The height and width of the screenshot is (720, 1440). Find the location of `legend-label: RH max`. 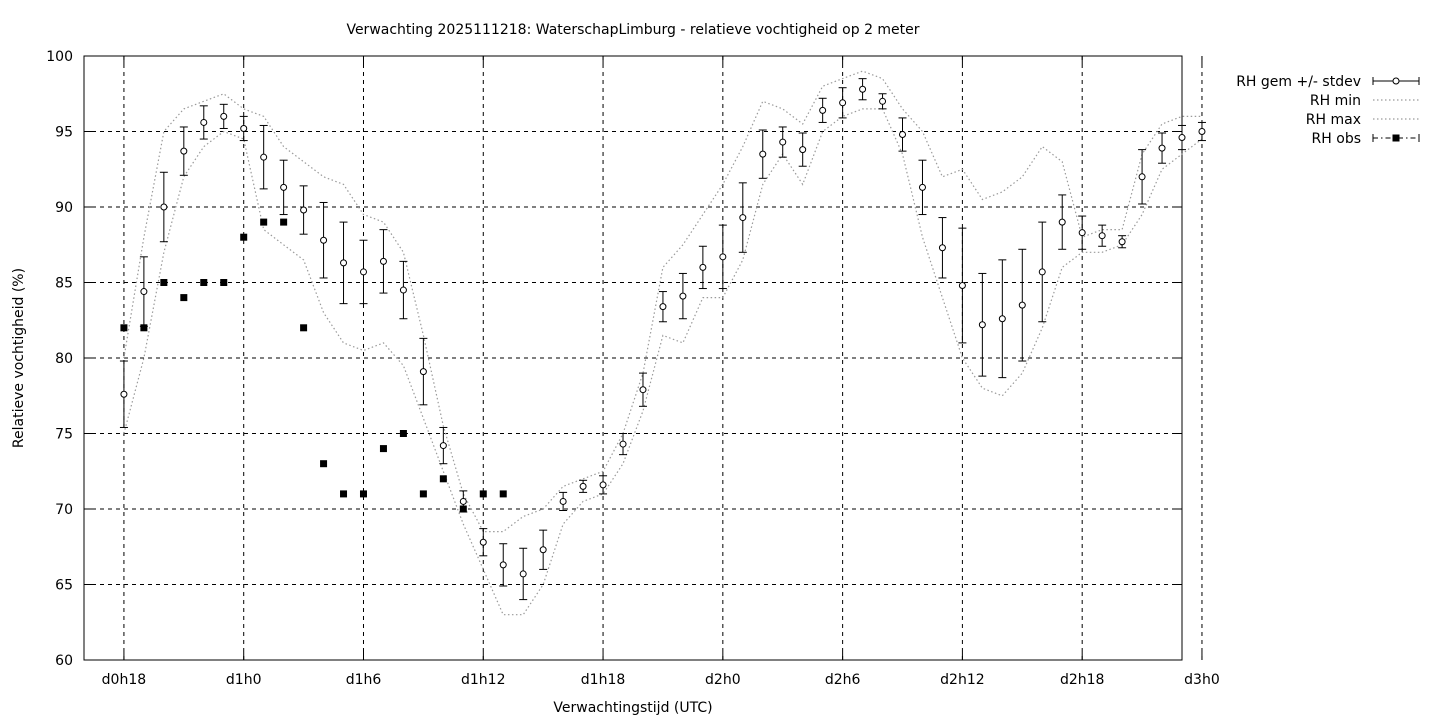

legend-label: RH max is located at coordinates (1333, 120).